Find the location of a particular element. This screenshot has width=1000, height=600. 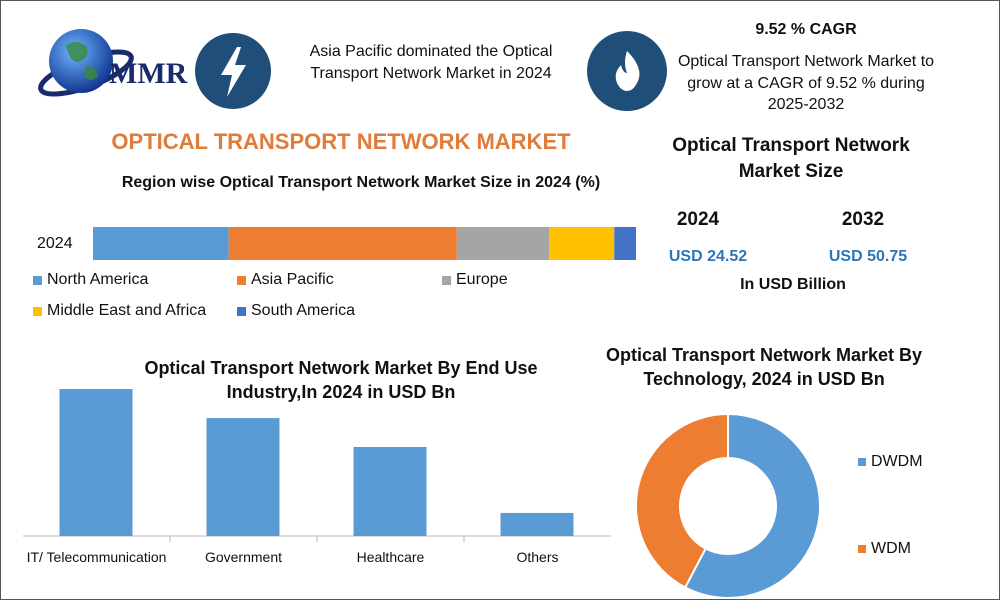

size-year: 2024 is located at coordinates (698, 219).